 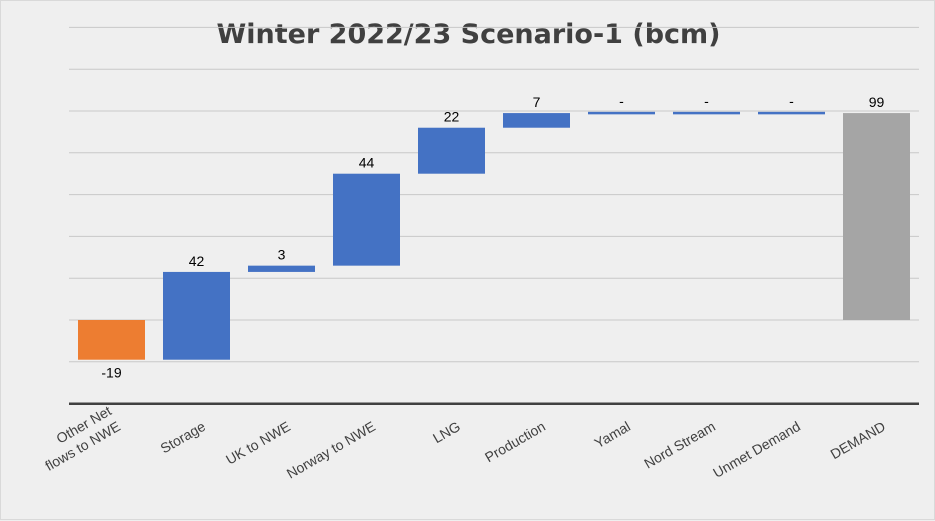 What do you see at coordinates (111, 373) in the screenshot?
I see `data-label-other-net-flows-to-nwe: -19` at bounding box center [111, 373].